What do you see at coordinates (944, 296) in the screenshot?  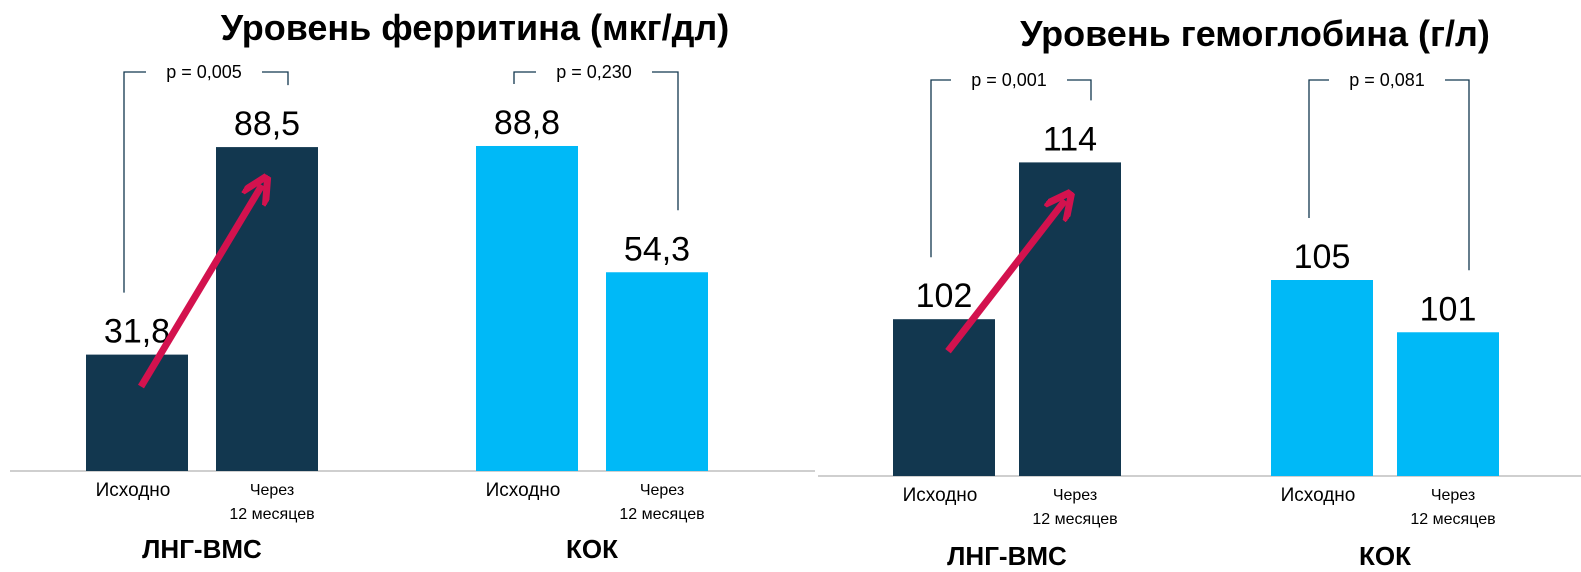 I see `value-label: 102` at bounding box center [944, 296].